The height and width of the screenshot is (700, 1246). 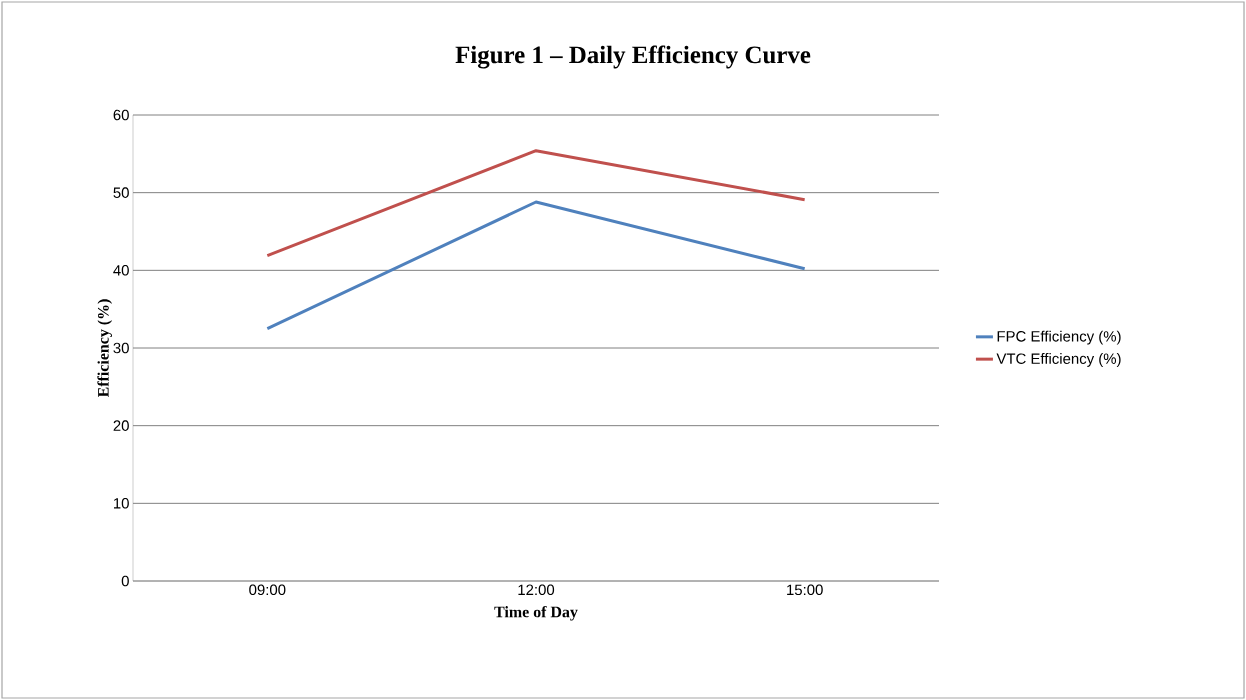 I want to click on x-tick-label: 09:00, so click(x=267, y=590).